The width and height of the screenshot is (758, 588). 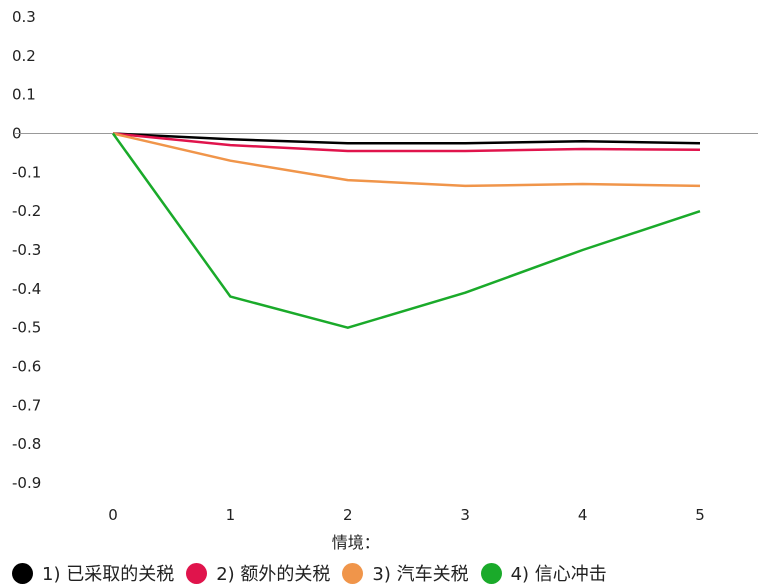 What do you see at coordinates (231, 515) in the screenshot?
I see `x-tick-label: 1` at bounding box center [231, 515].